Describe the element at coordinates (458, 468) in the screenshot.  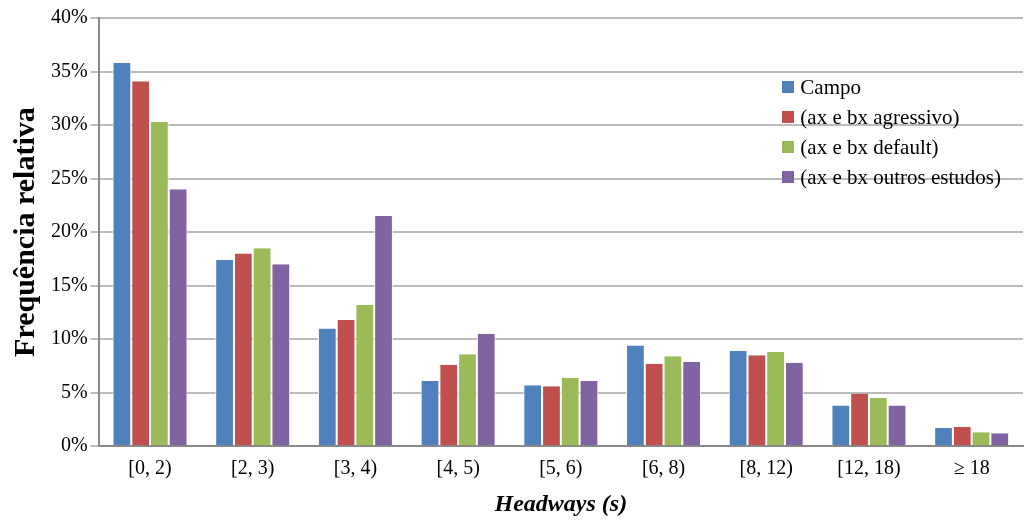
I see `x-tick-label: [4, 5)` at that location.